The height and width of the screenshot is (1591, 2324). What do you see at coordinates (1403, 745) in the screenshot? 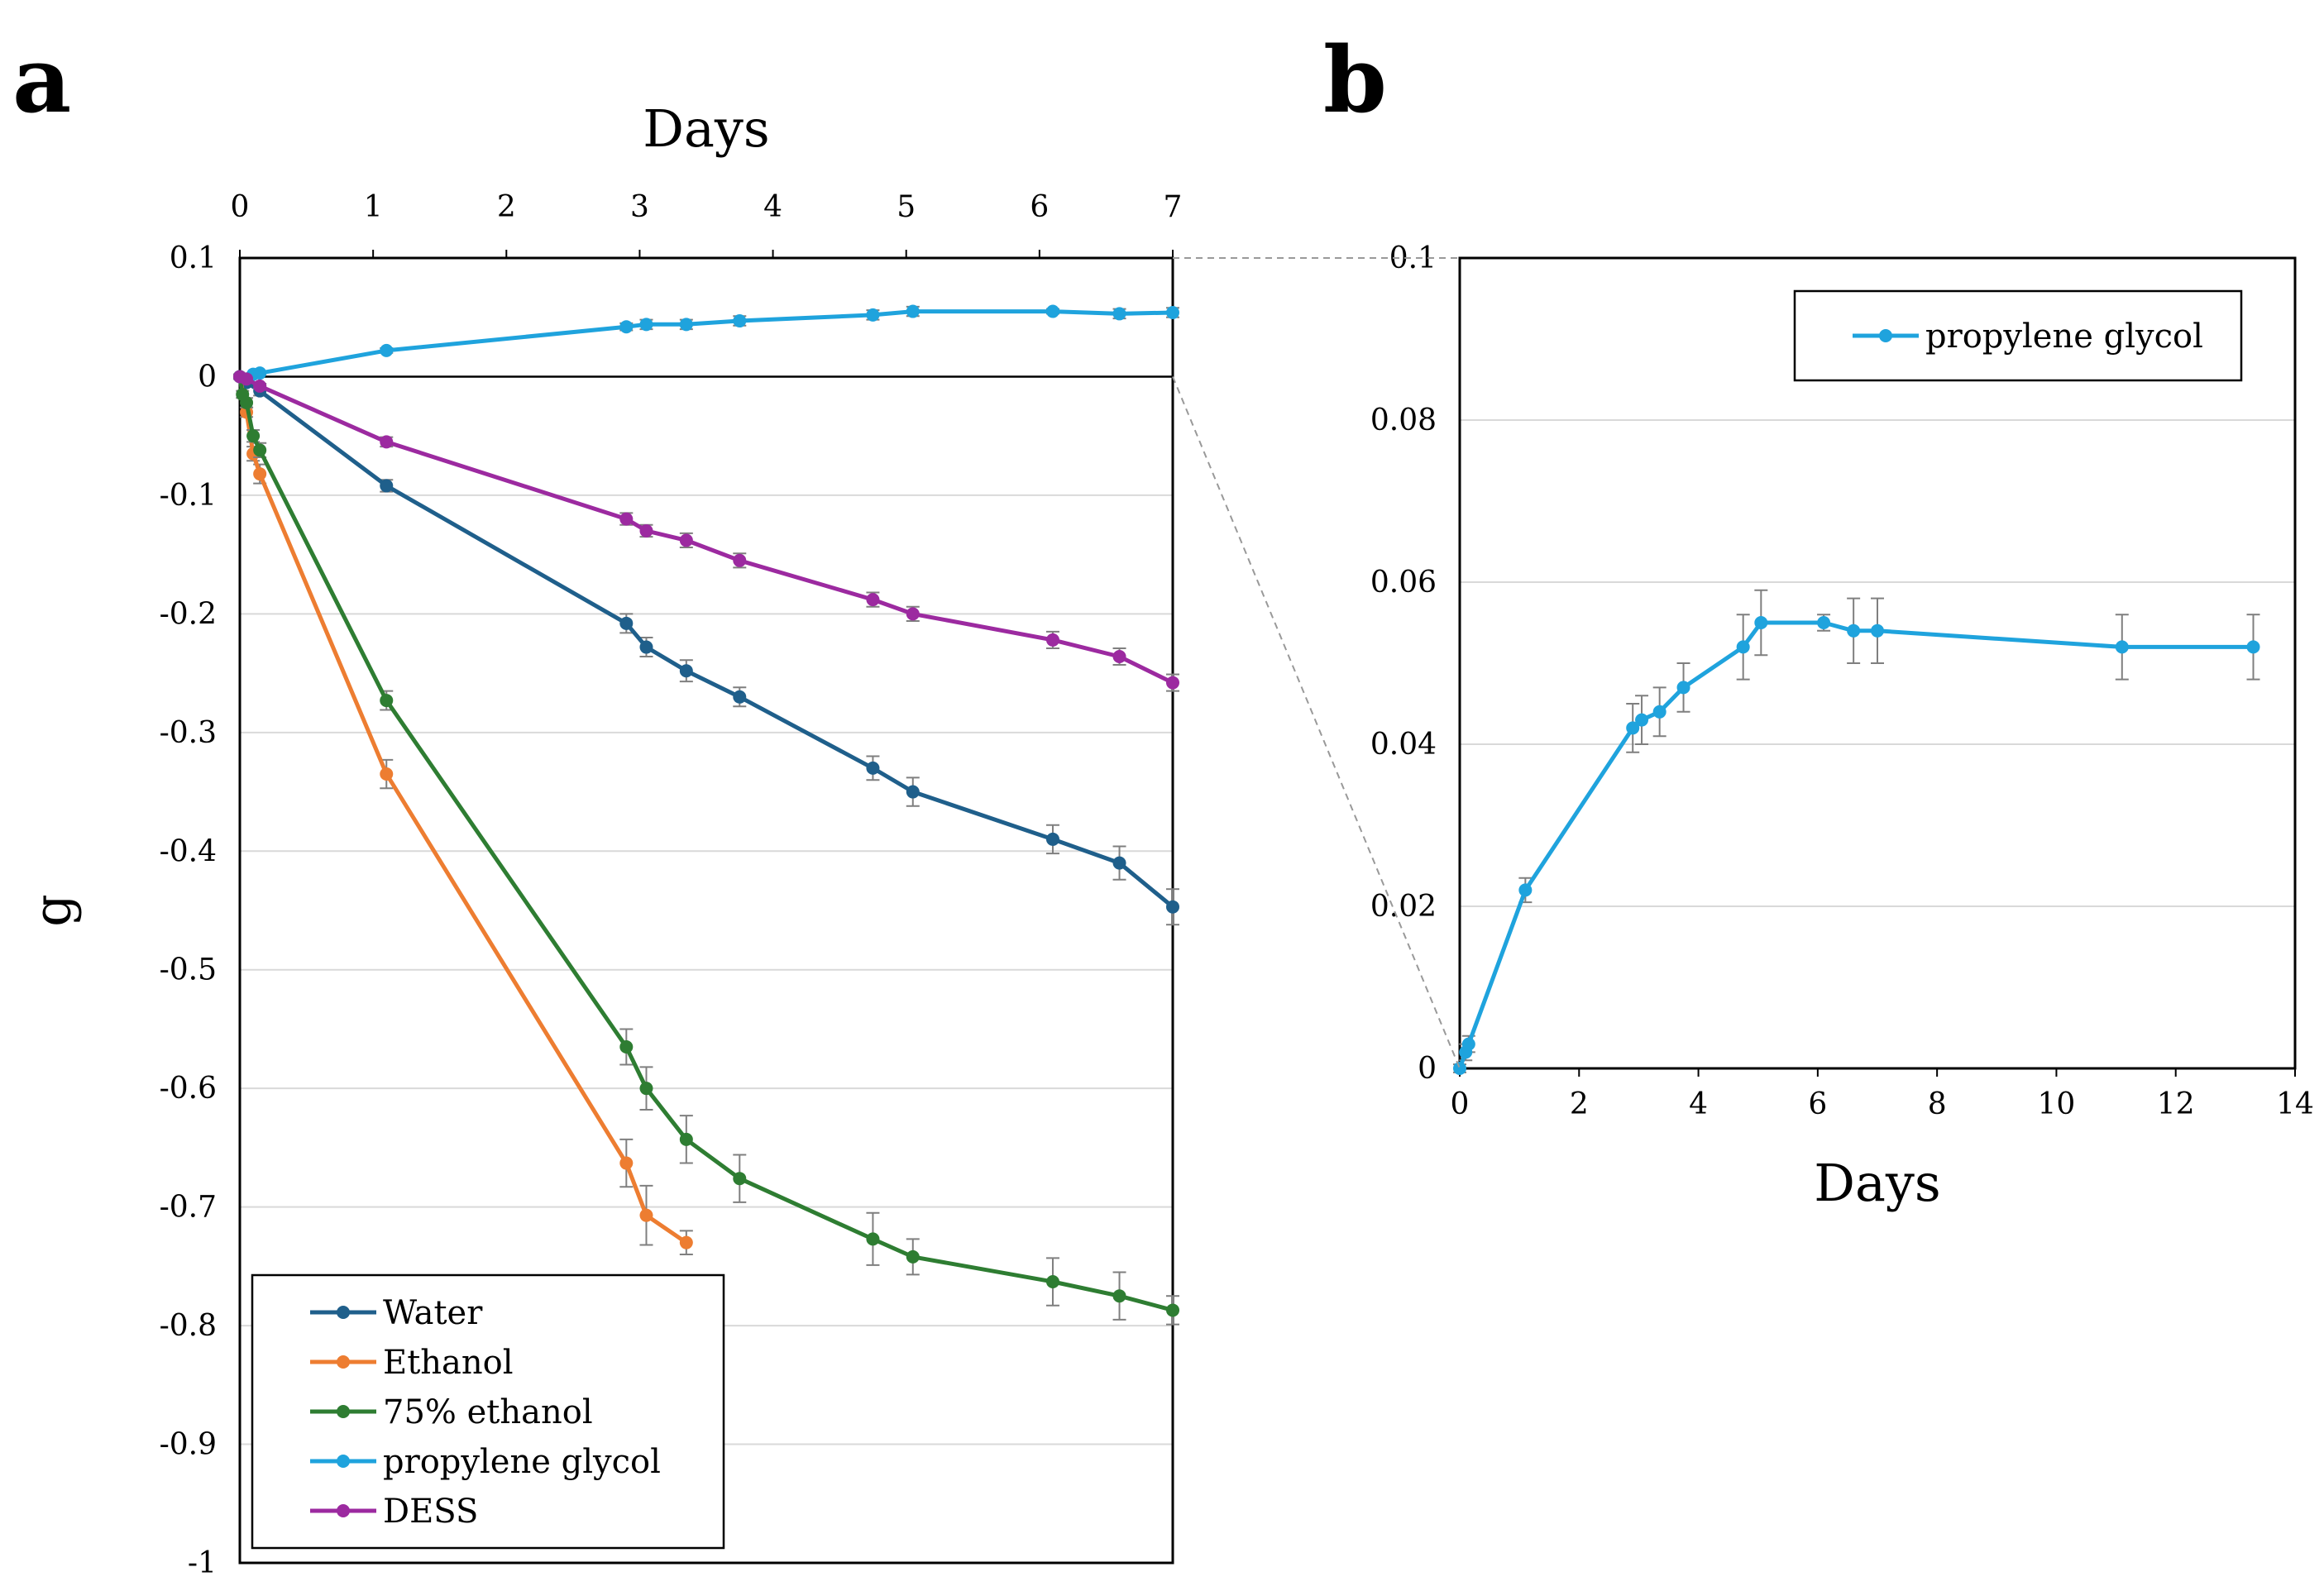
I see `y-tick-label: 0.04` at bounding box center [1403, 745].